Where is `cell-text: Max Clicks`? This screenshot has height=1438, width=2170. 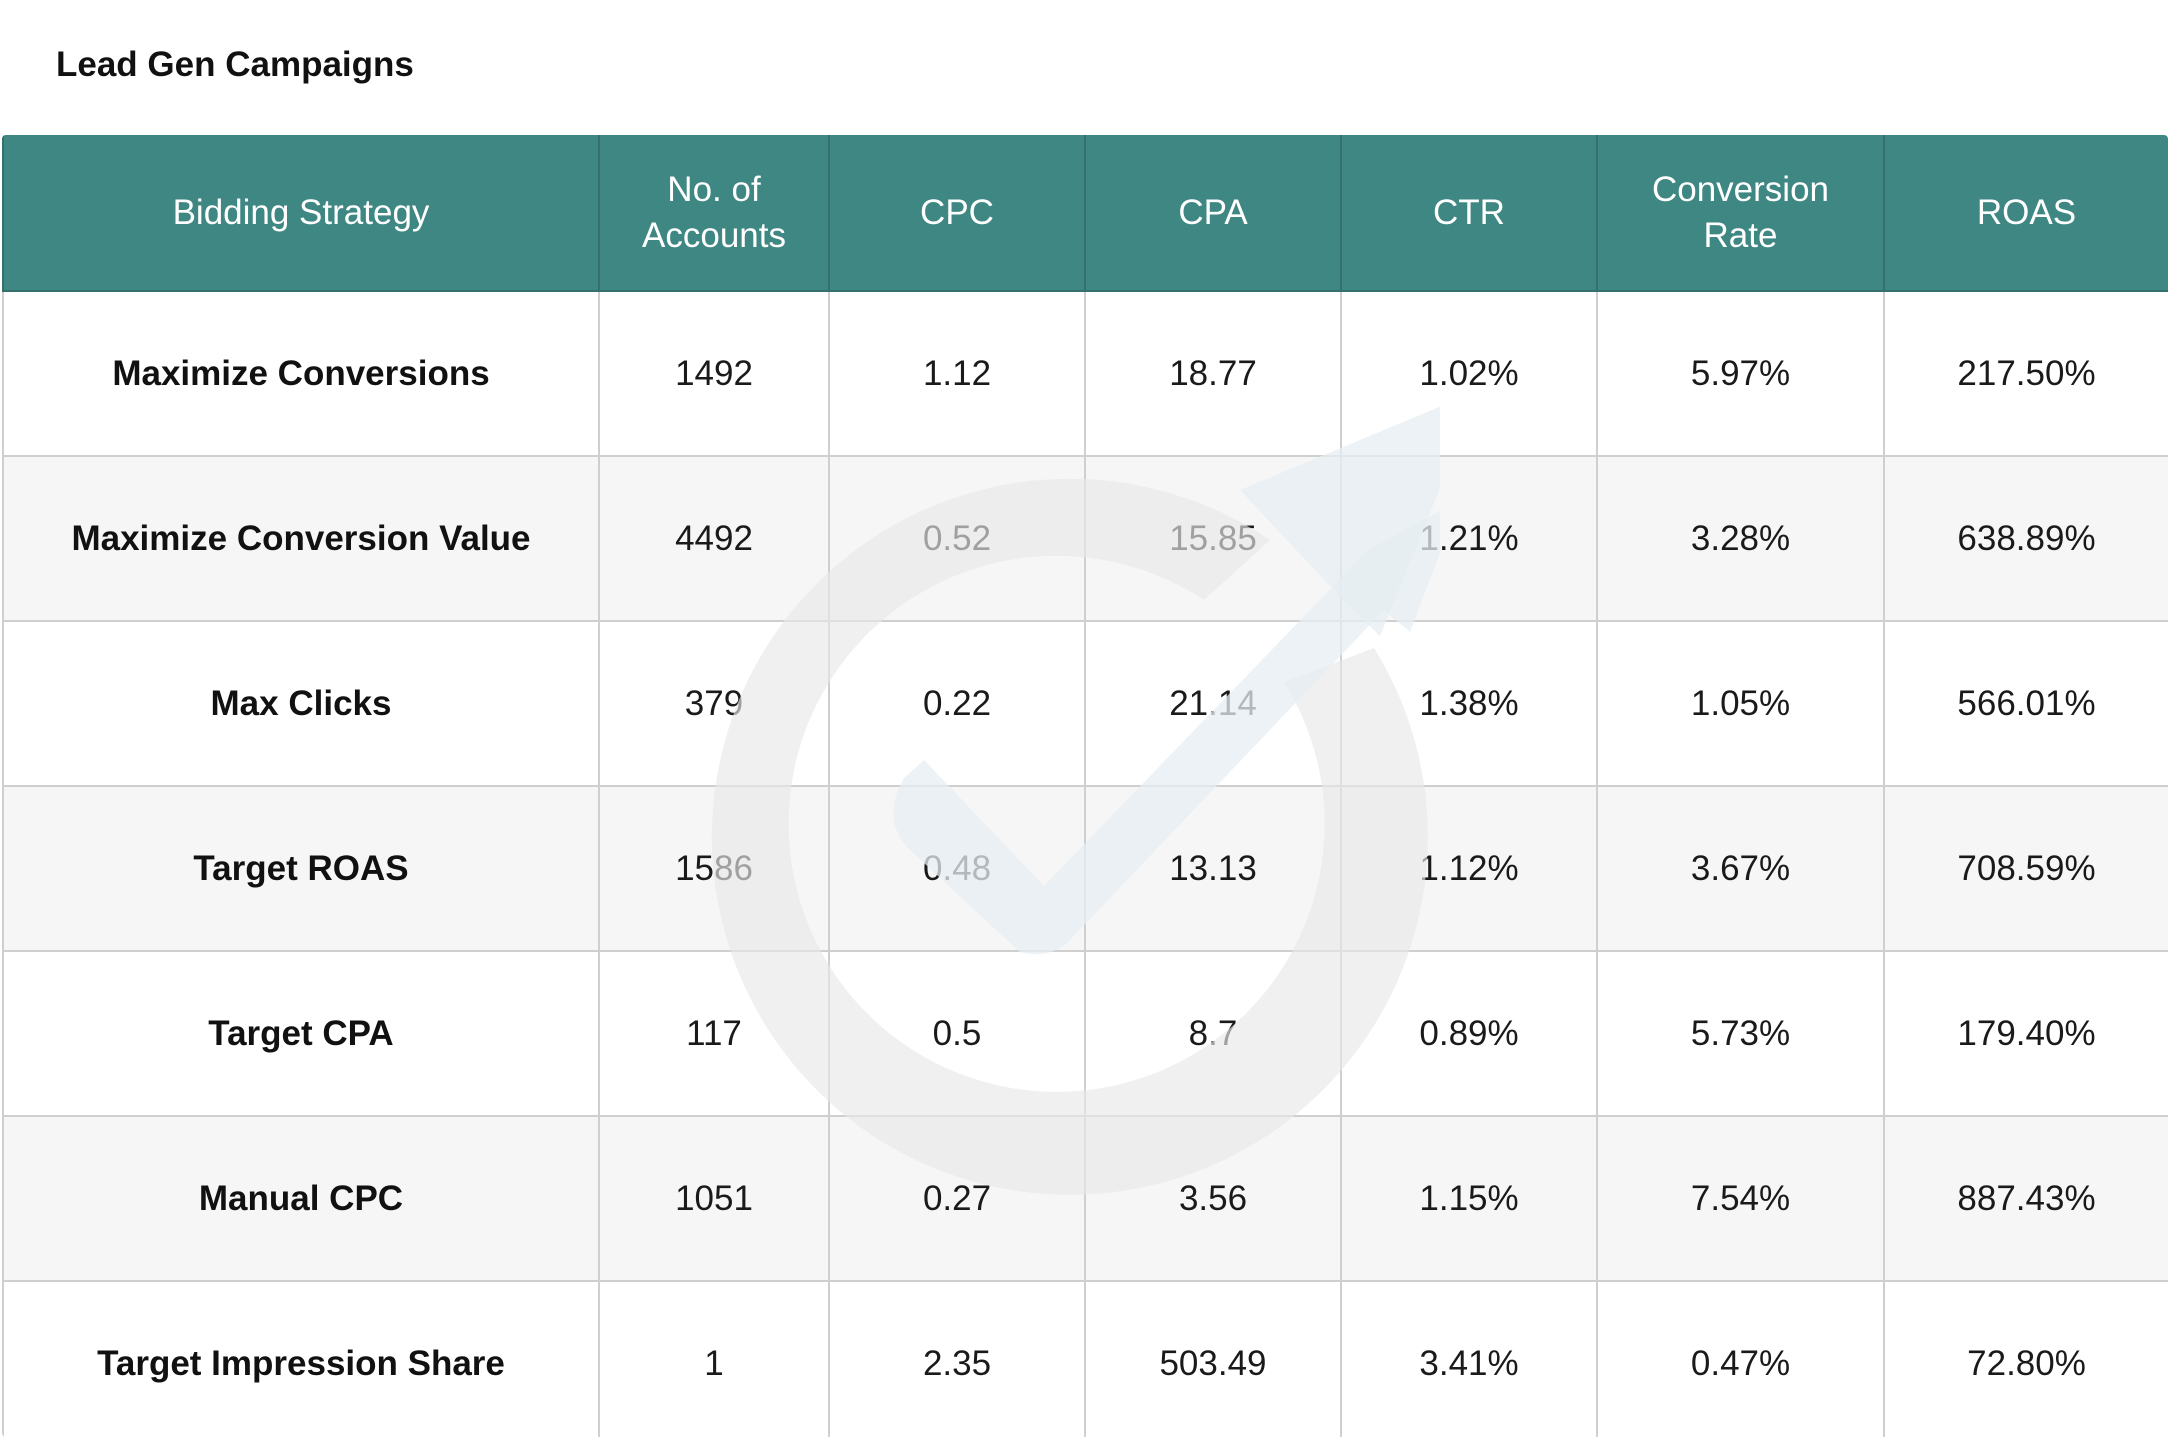 cell-text: Max Clicks is located at coordinates (301, 703).